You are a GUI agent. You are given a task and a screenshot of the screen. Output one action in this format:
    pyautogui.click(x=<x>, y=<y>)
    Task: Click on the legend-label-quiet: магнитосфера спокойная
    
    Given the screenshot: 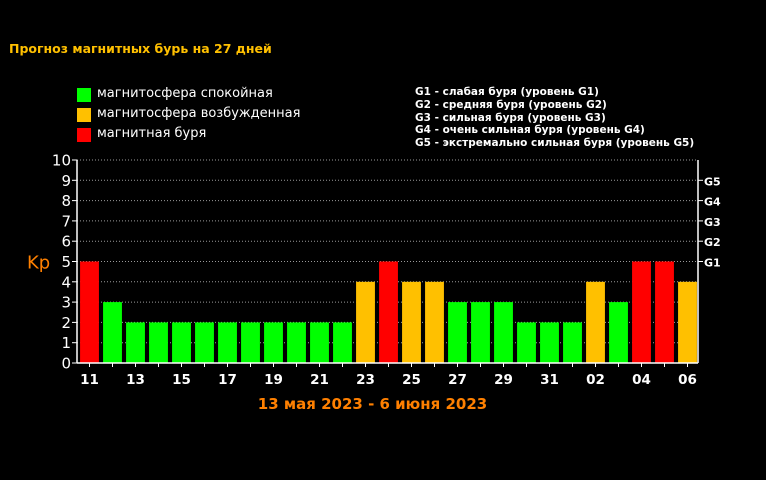 What is the action you would take?
    pyautogui.click(x=185, y=93)
    